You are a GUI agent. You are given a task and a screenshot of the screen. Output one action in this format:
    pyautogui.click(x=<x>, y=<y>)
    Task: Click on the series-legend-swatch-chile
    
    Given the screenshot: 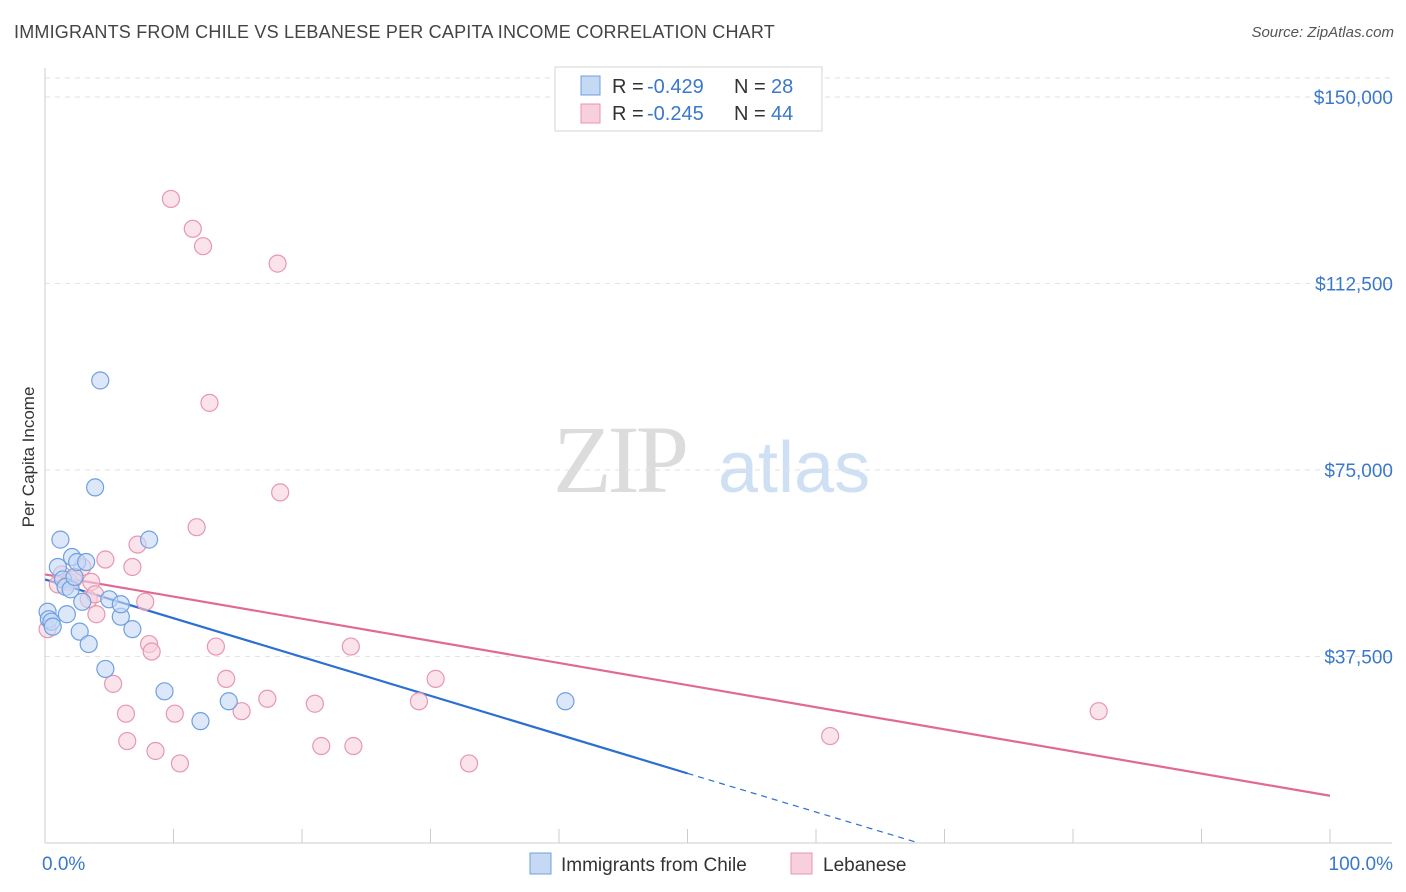 What is the action you would take?
    pyautogui.click(x=540, y=863)
    